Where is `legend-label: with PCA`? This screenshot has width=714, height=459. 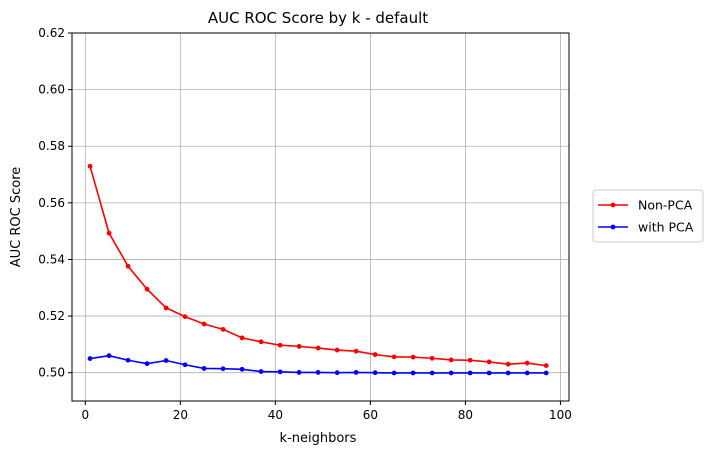
legend-label: with PCA is located at coordinates (666, 227).